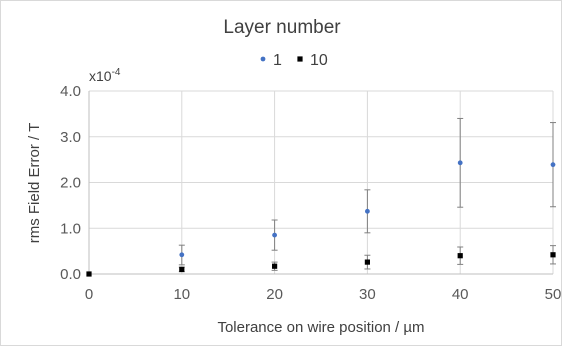  I want to click on legend: Layer number 1 10, so click(282, 43).